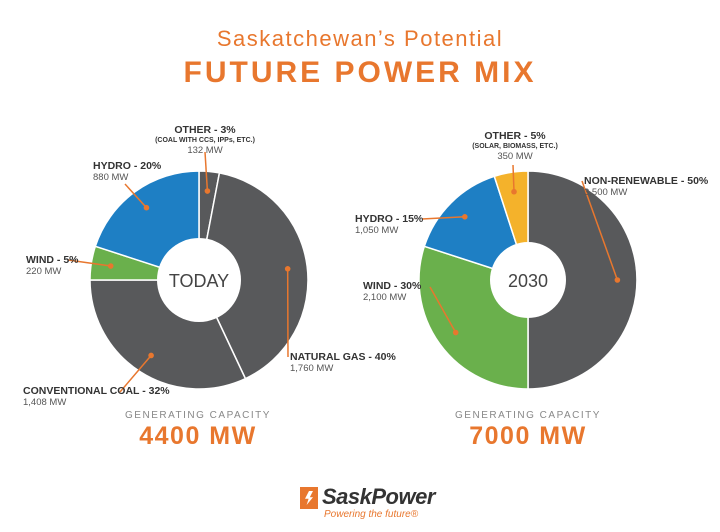 This screenshot has height=532, width=720. Describe the element at coordinates (389, 224) in the screenshot. I see `label-2030-hydro: HYDRO - 15% 1,050 MW` at that location.